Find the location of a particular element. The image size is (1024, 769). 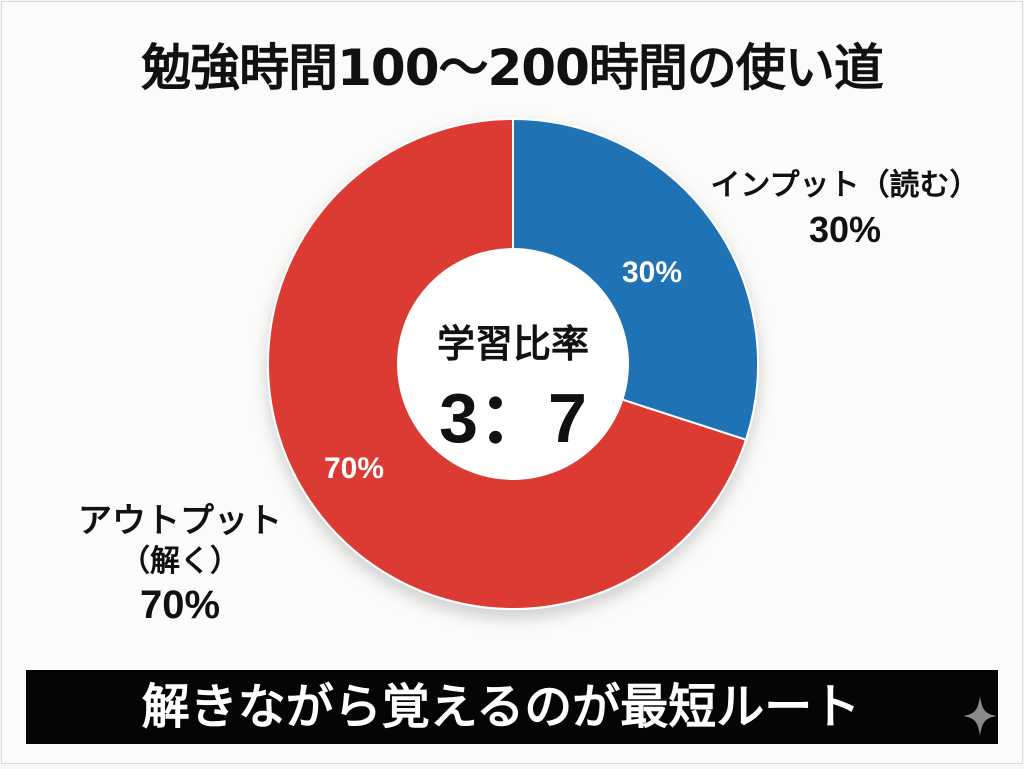

bottom-banner: 解きながら覚えるのが最短ルート is located at coordinates (512, 707).